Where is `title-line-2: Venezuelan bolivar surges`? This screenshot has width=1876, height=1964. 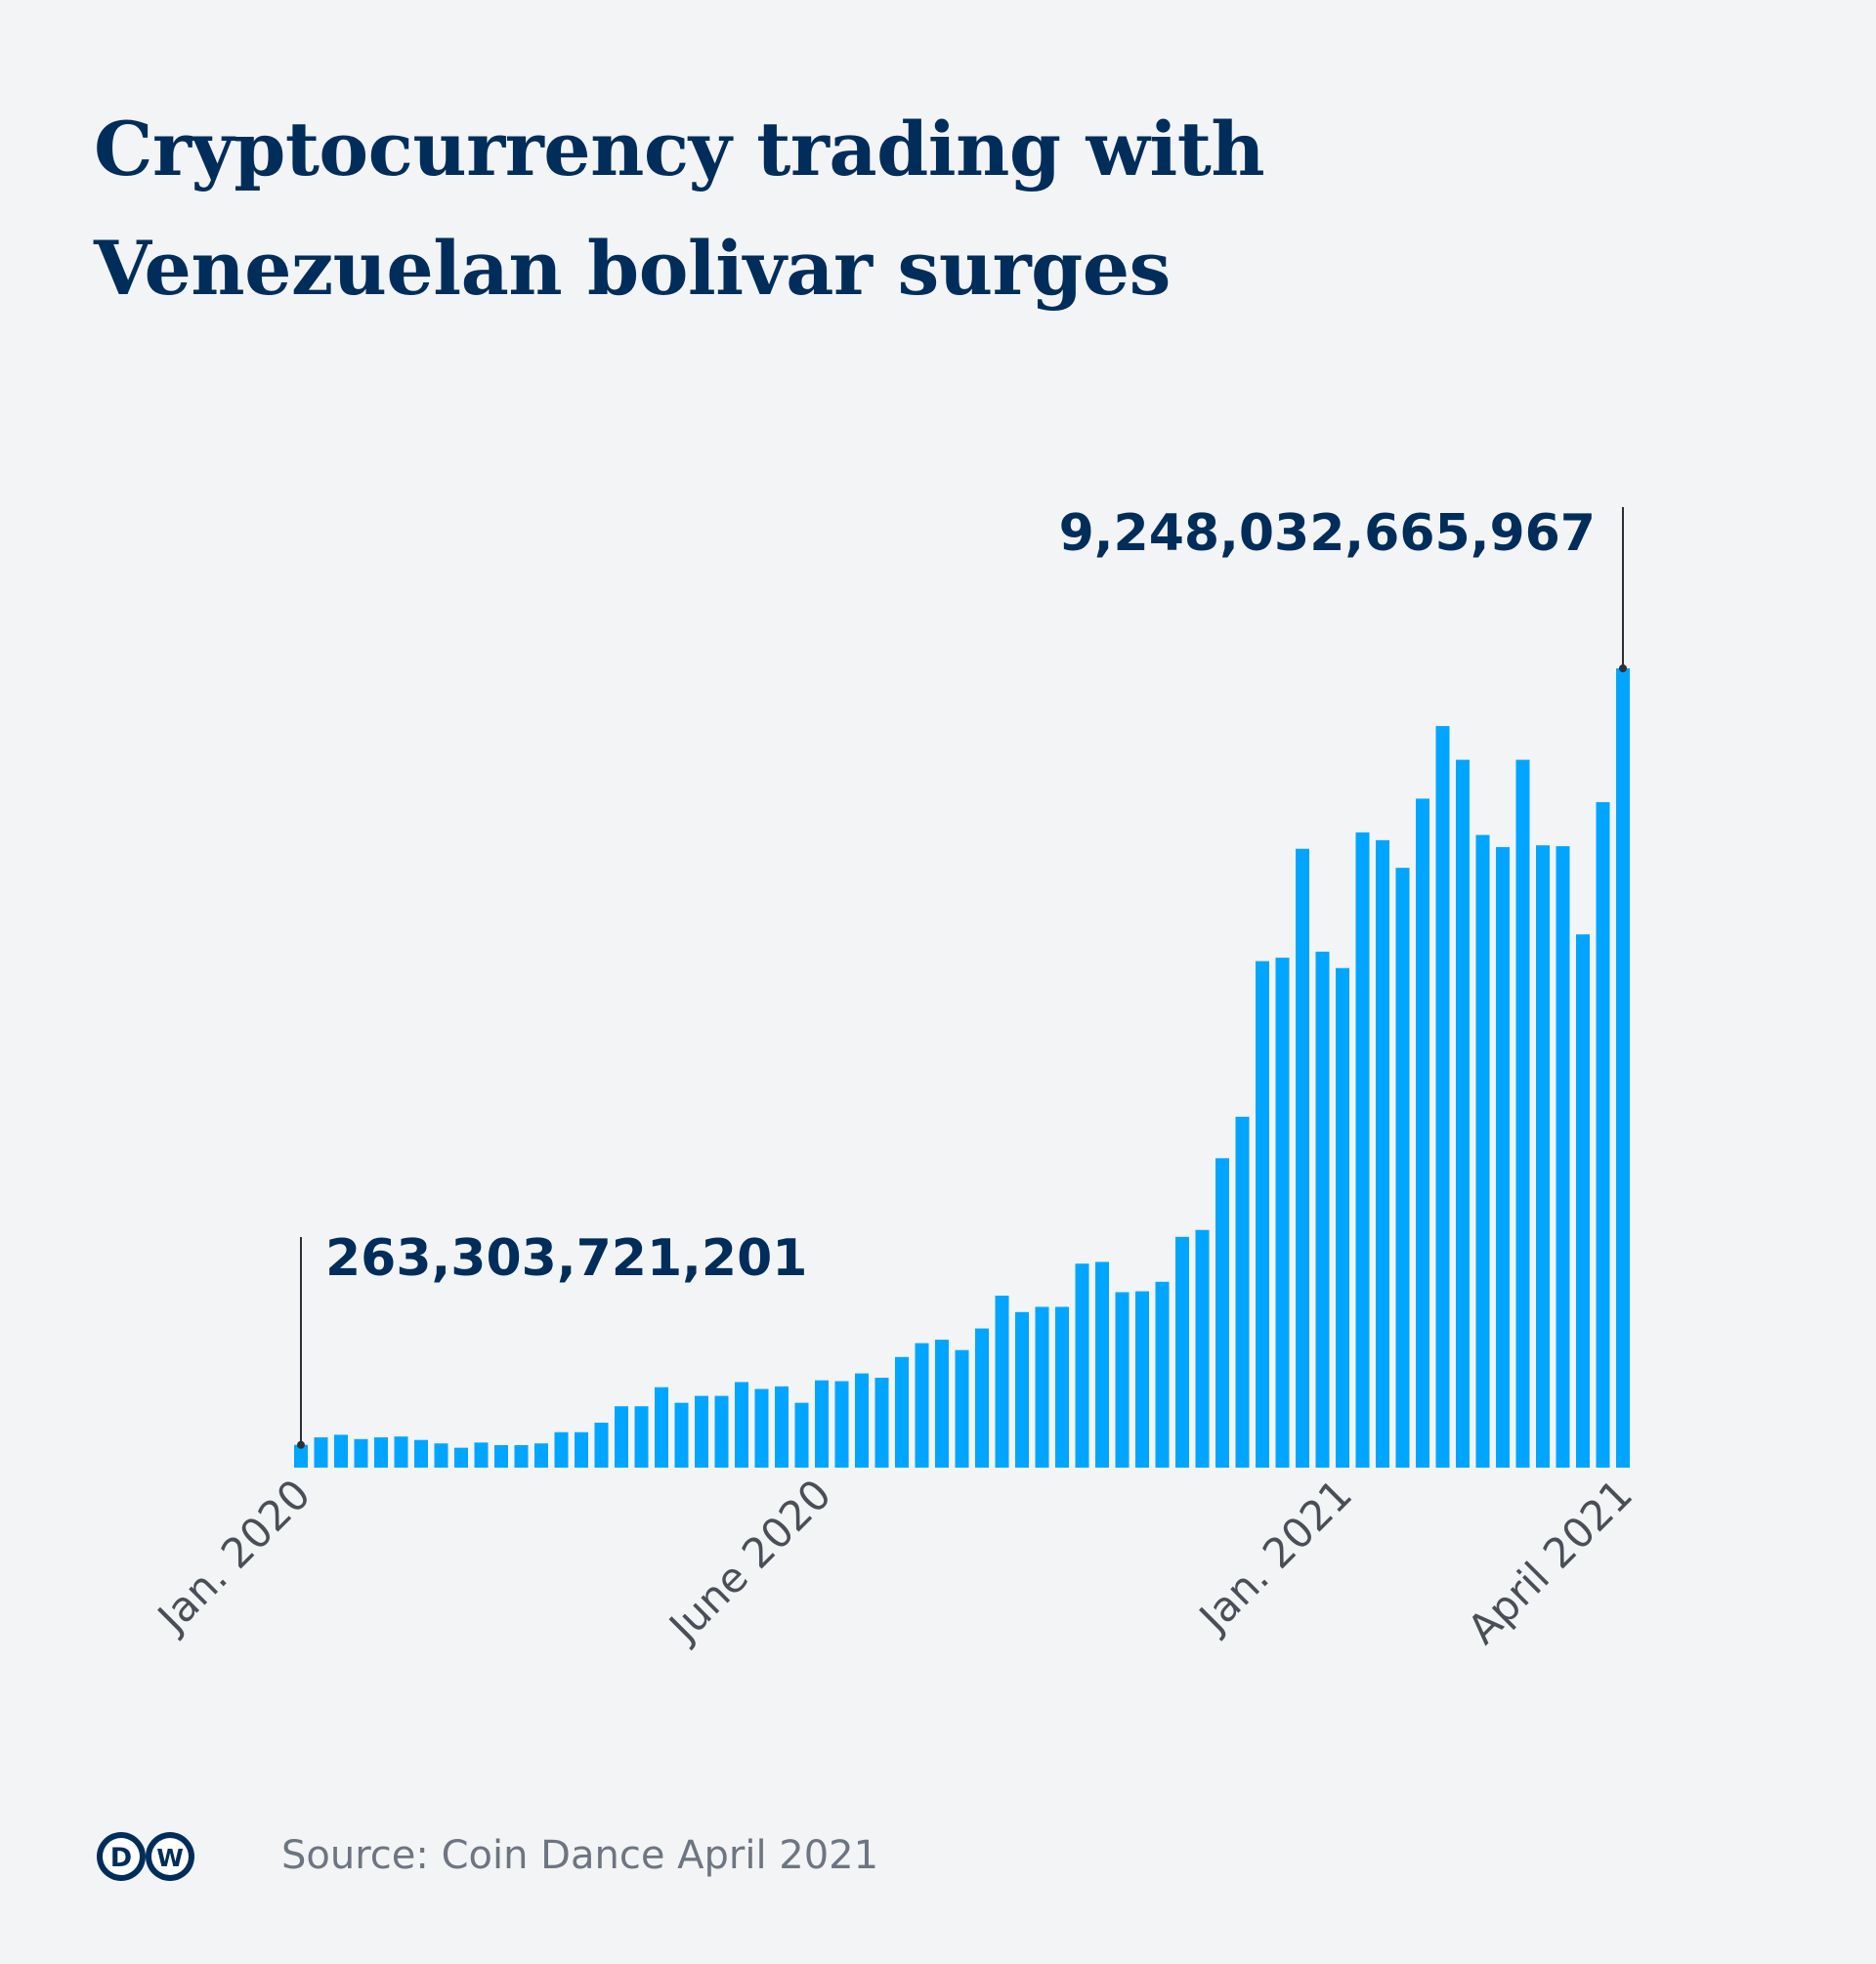
title-line-2: Venezuelan bolivar surges is located at coordinates (632, 268).